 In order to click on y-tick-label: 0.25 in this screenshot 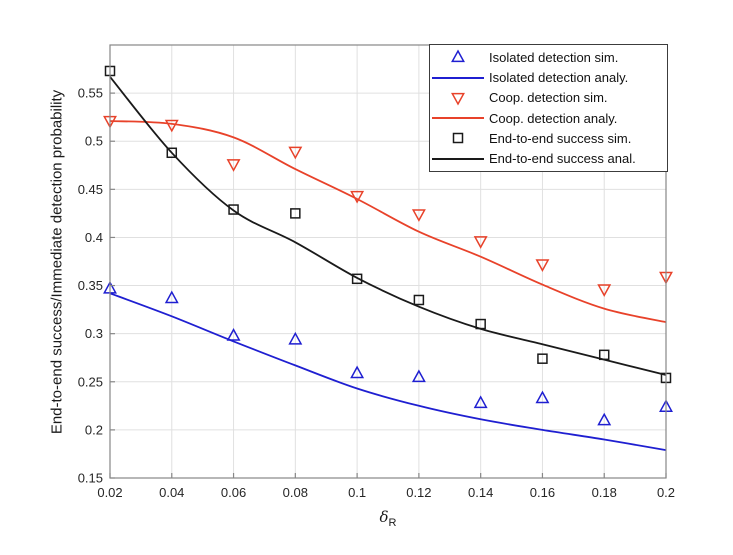, I will do `click(90, 381)`.